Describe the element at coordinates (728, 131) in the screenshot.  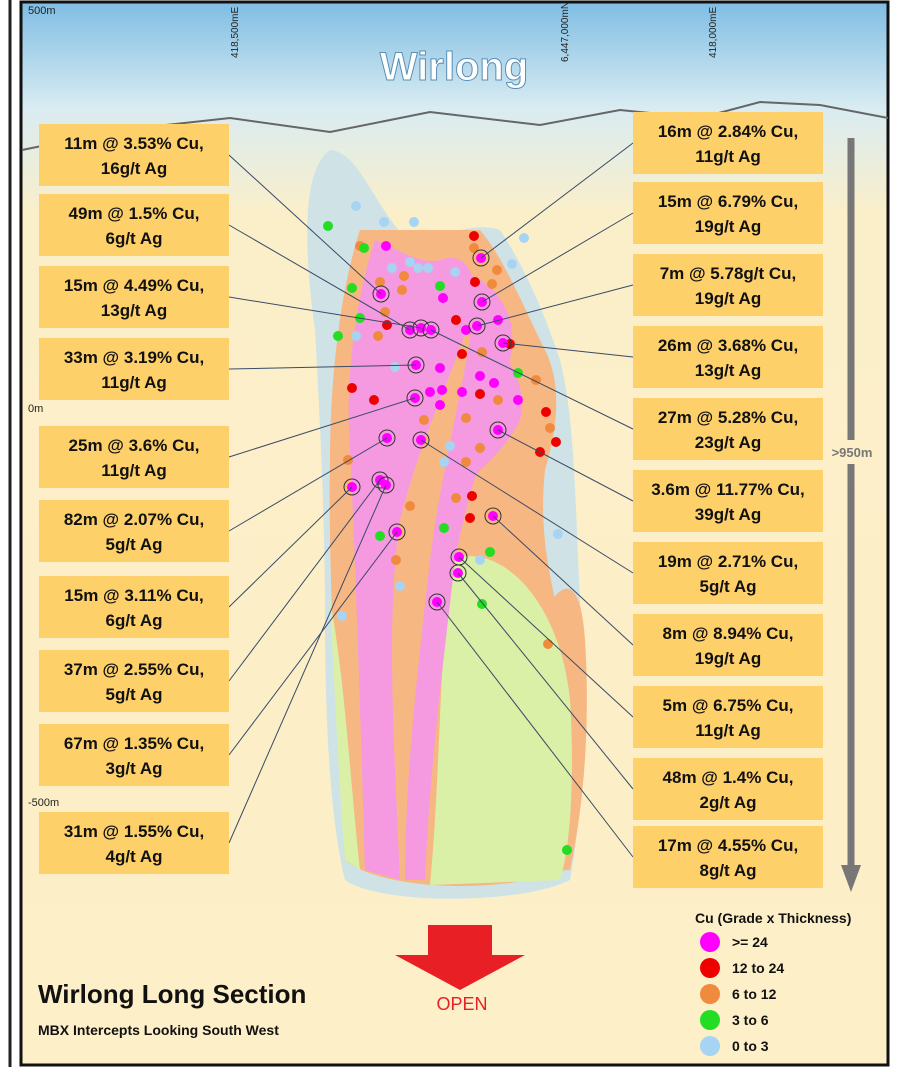
I see `callout-line: 16m @ 2.84% Cu,` at that location.